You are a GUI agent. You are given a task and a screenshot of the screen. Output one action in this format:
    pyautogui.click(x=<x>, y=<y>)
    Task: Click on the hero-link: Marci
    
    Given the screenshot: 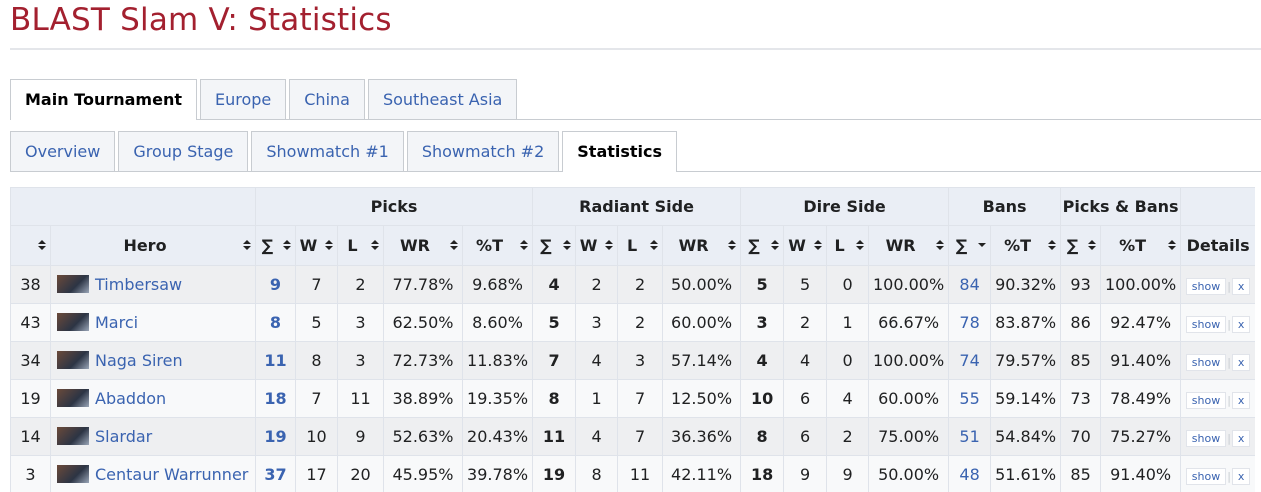 What is the action you would take?
    pyautogui.click(x=117, y=322)
    